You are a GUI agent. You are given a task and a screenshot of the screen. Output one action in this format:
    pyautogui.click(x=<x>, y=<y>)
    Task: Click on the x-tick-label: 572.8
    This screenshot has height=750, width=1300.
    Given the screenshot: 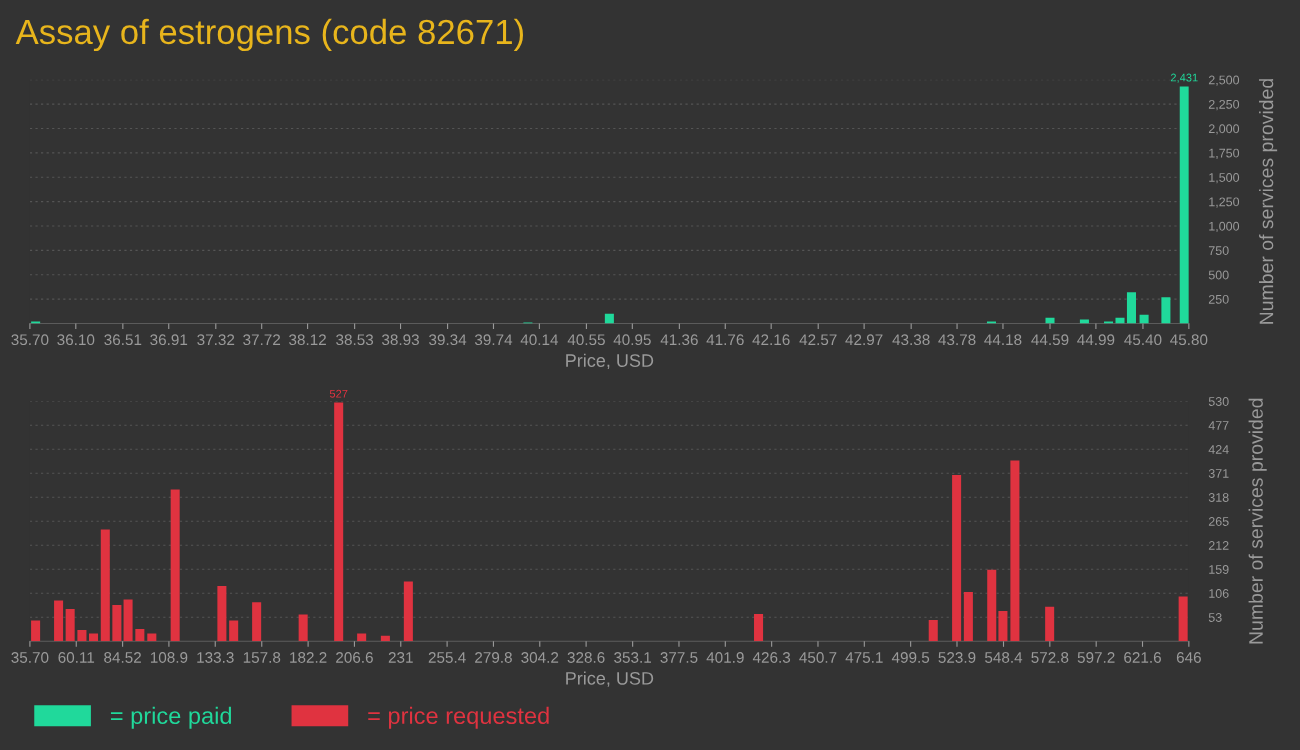 What is the action you would take?
    pyautogui.click(x=1050, y=657)
    